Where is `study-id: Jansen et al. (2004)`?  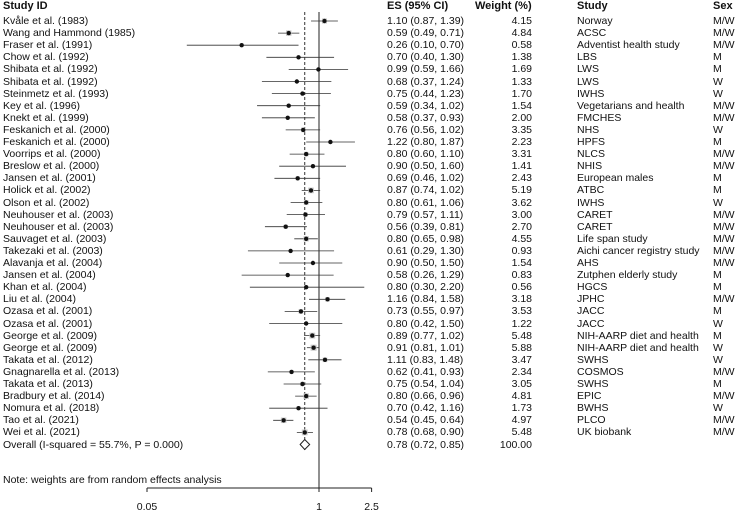 study-id: Jansen et al. (2004) is located at coordinates (49, 275).